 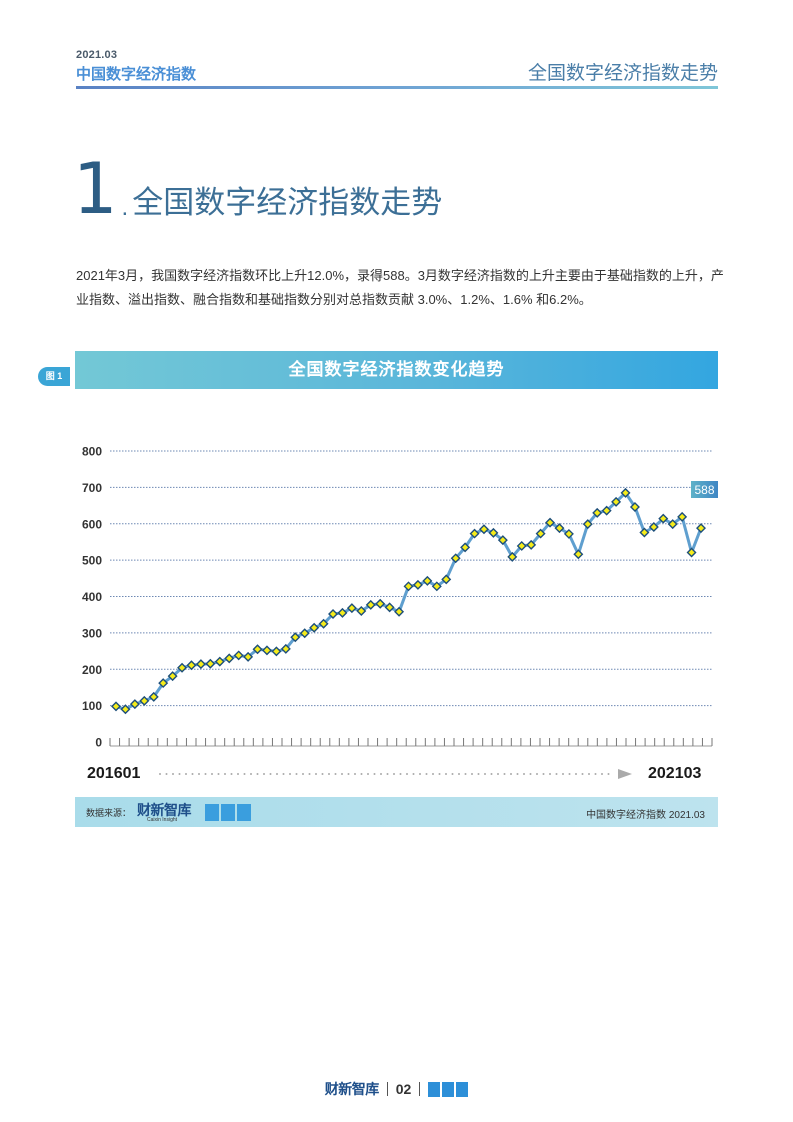 I want to click on last-value-label: 588, so click(x=704, y=489).